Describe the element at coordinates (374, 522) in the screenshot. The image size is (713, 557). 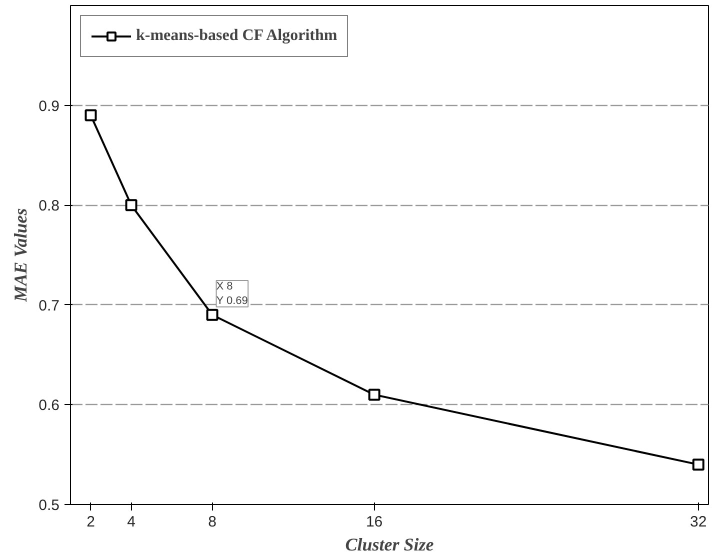
I see `x-tick-label: 16` at that location.